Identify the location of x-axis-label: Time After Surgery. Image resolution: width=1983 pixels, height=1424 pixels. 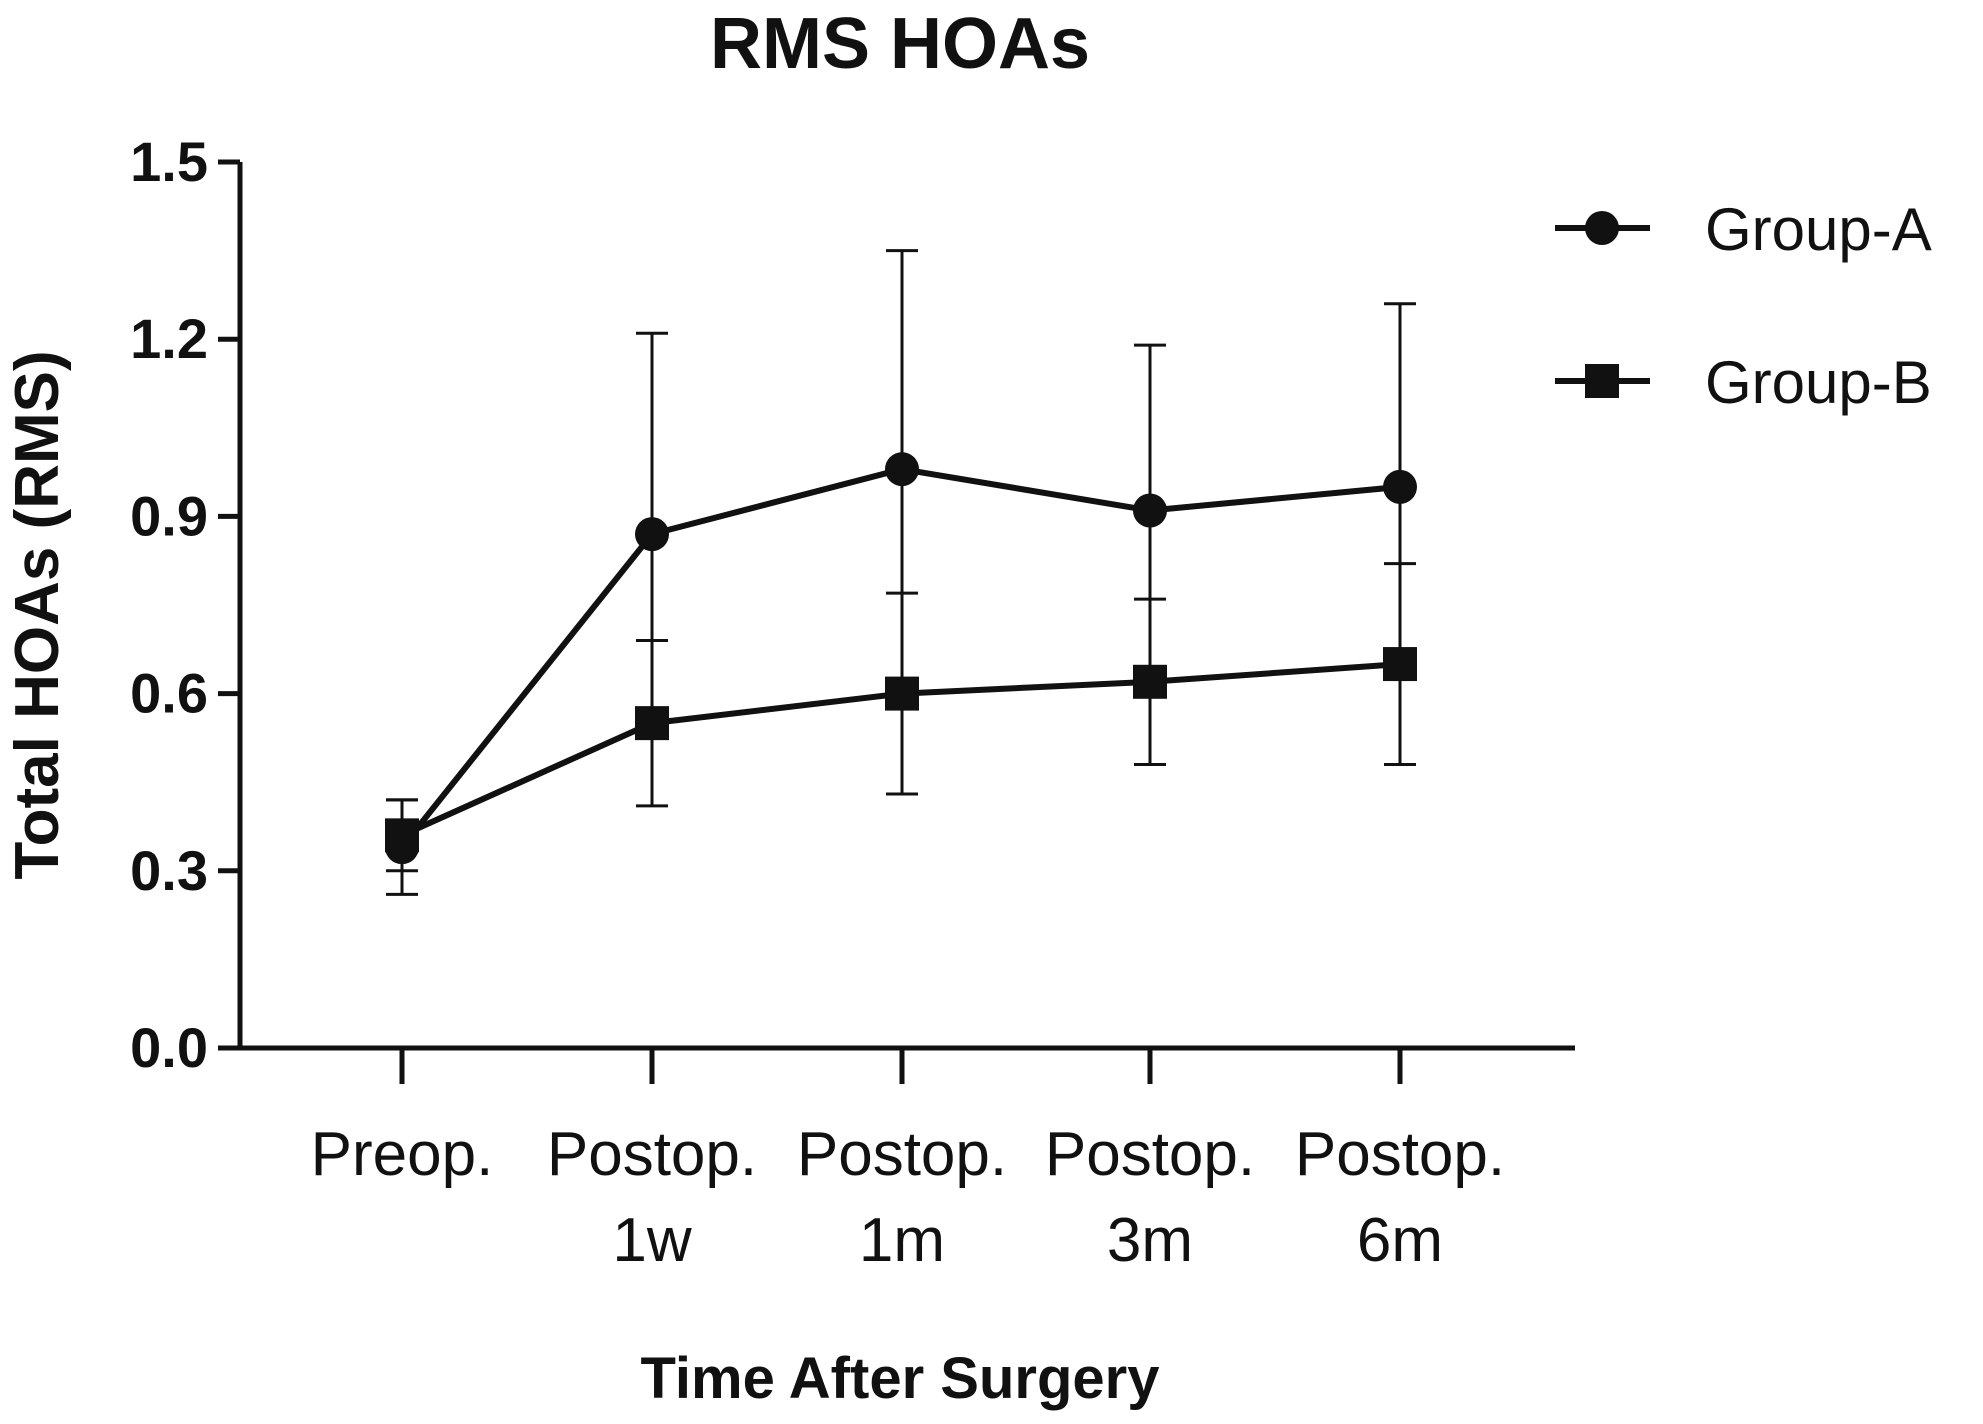
(900, 1378).